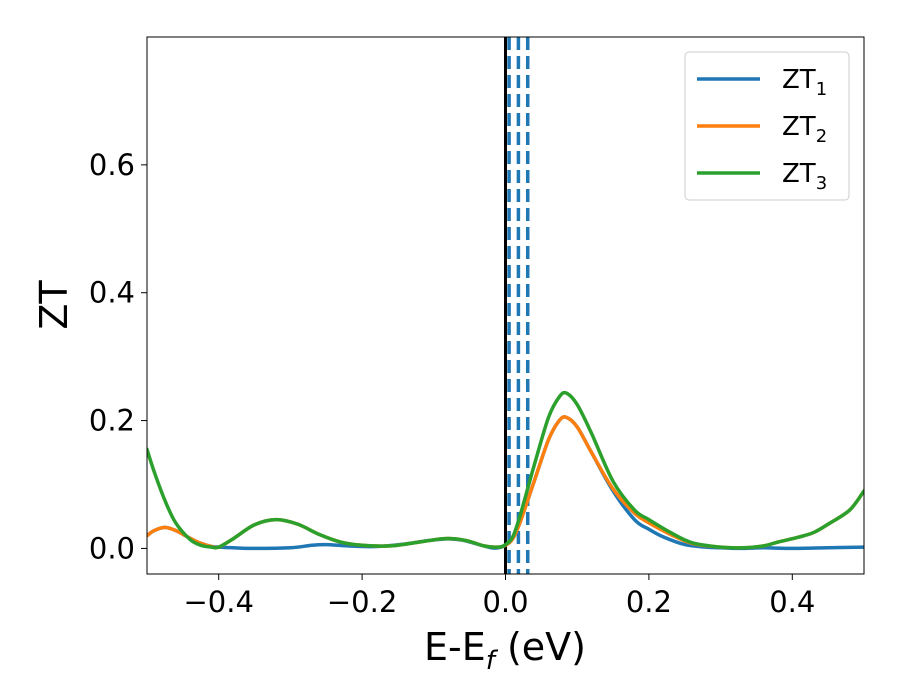 The width and height of the screenshot is (900, 700). I want to click on y-tick-label: 0.0, so click(112, 548).